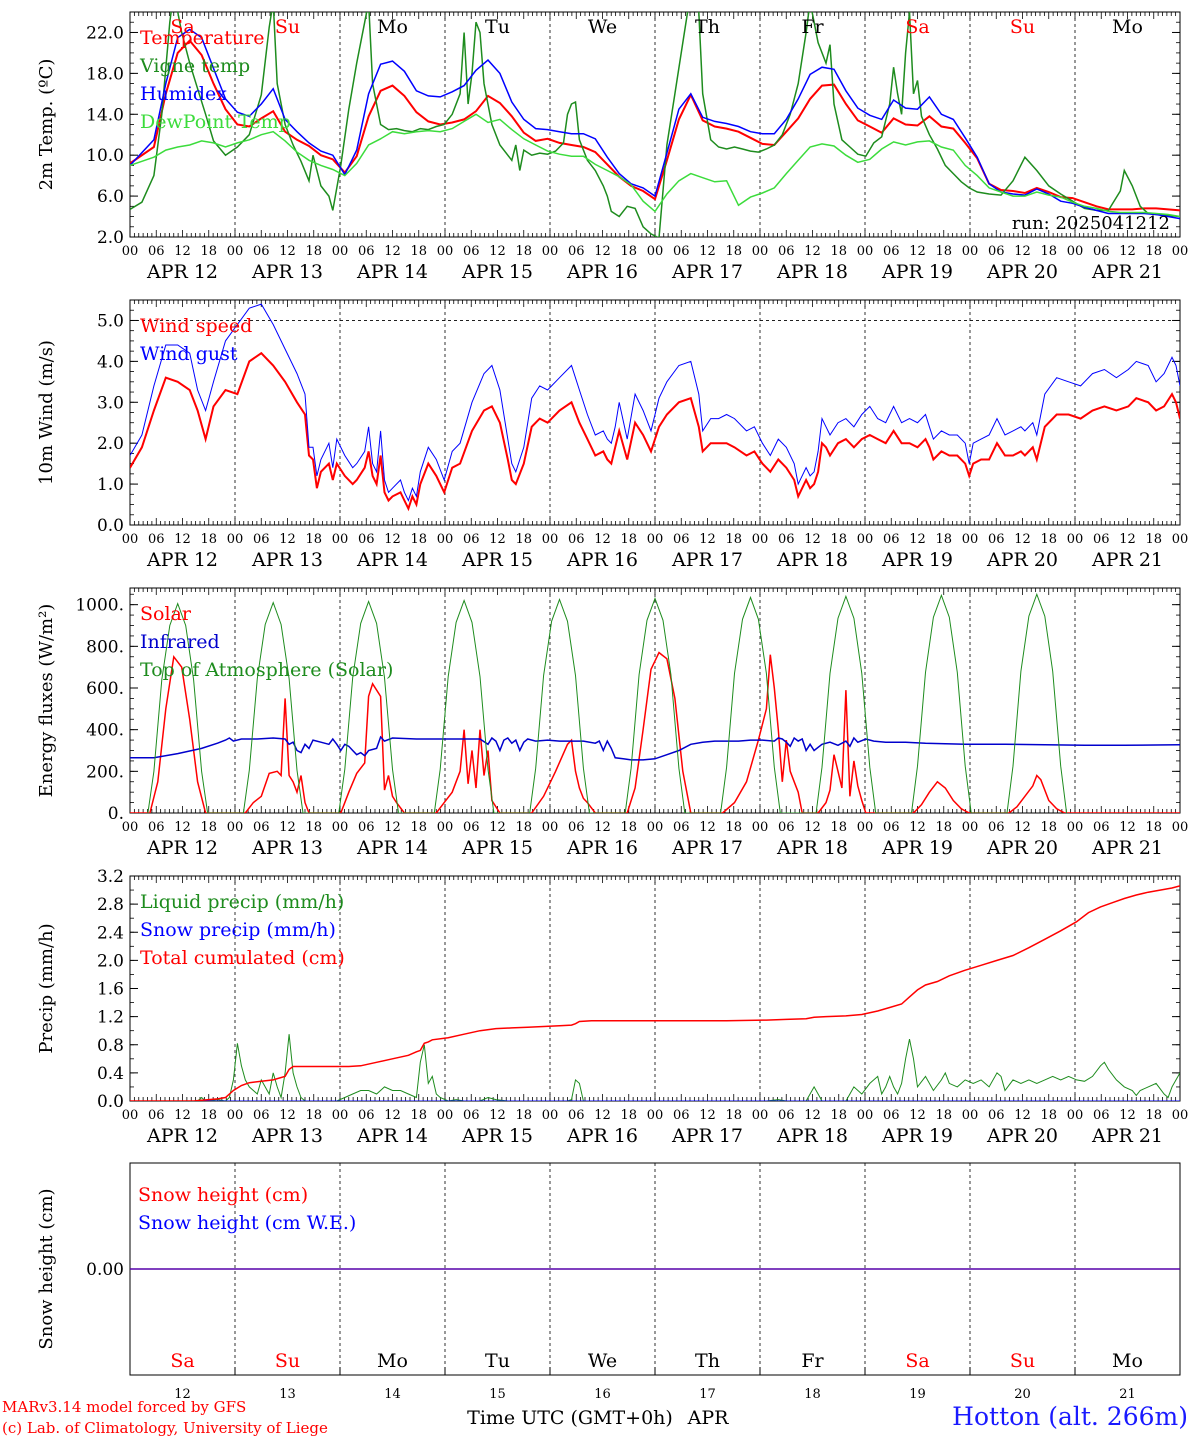 This screenshot has width=1194, height=1440. I want to click on day-number-label: 15, so click(497, 1394).